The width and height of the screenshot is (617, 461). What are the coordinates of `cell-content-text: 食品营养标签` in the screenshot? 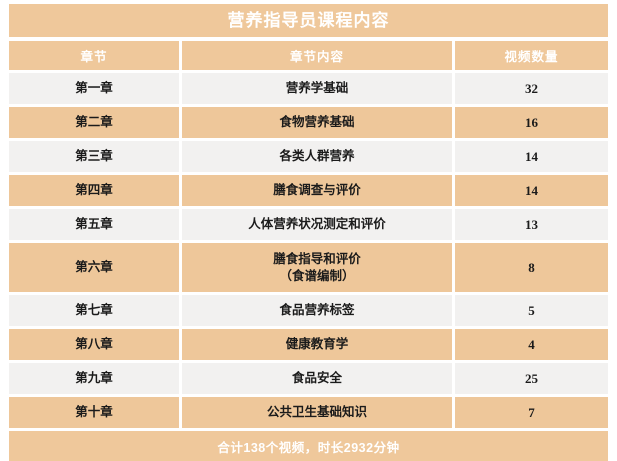 It's located at (317, 310).